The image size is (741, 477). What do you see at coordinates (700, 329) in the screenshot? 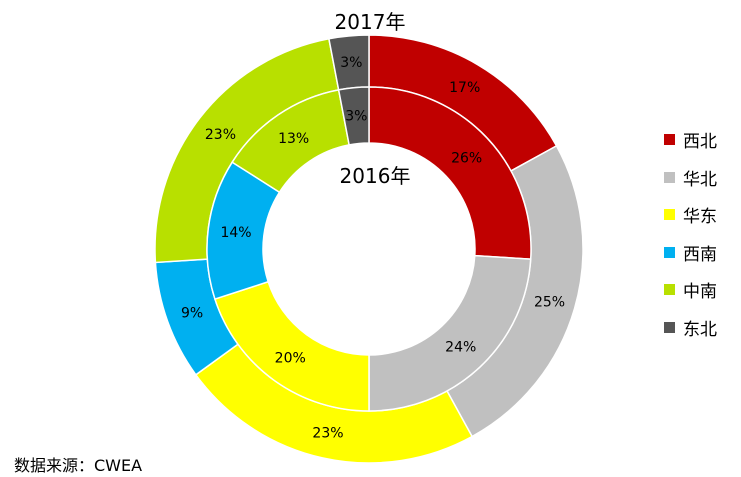
I see `legend-label: 东北` at bounding box center [700, 329].